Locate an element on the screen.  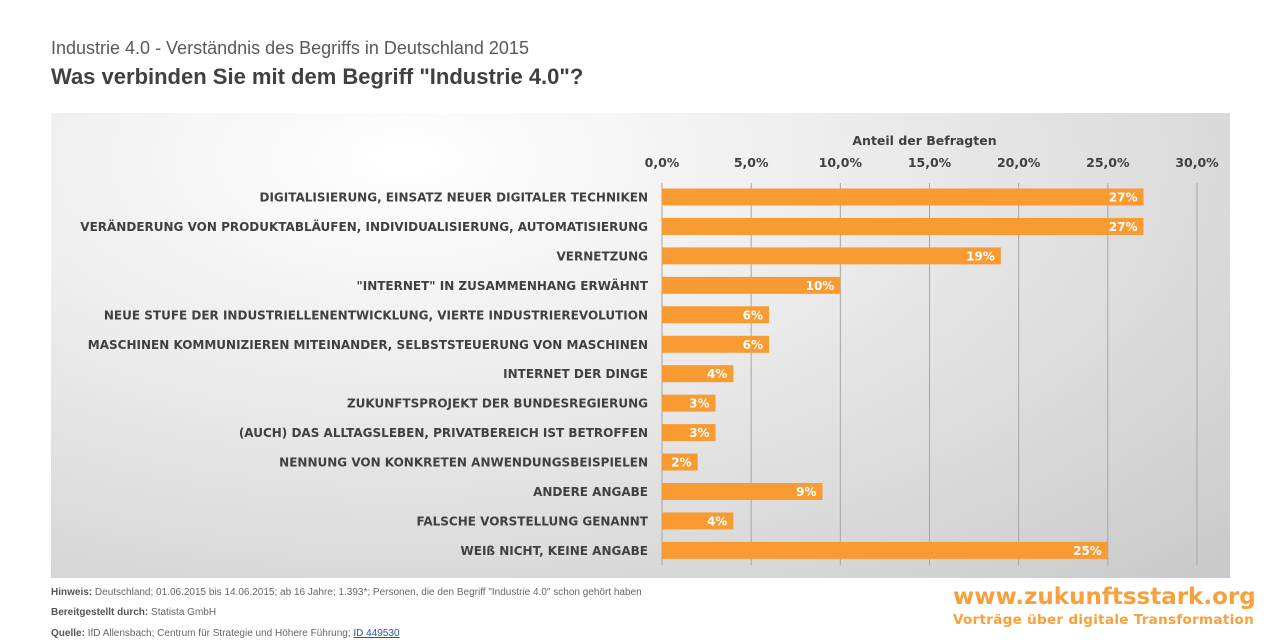
data-label: 19% is located at coordinates (980, 256).